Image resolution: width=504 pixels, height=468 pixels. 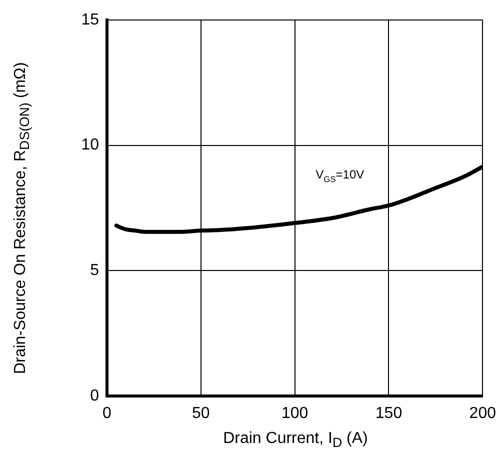 I want to click on y-tick-label: 0, so click(x=95, y=395).